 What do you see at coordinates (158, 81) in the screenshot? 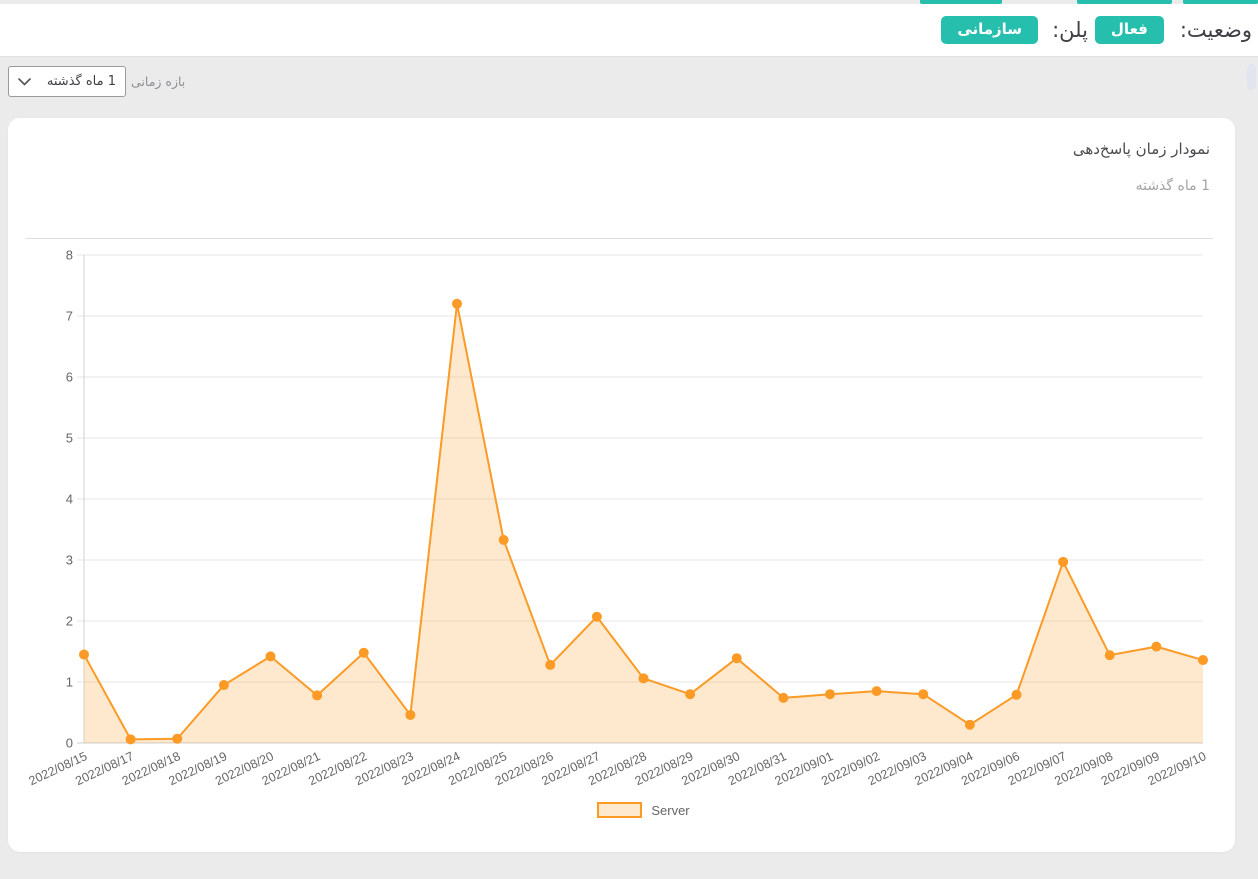
I see `time-range-label: بازه زمانی` at bounding box center [158, 81].